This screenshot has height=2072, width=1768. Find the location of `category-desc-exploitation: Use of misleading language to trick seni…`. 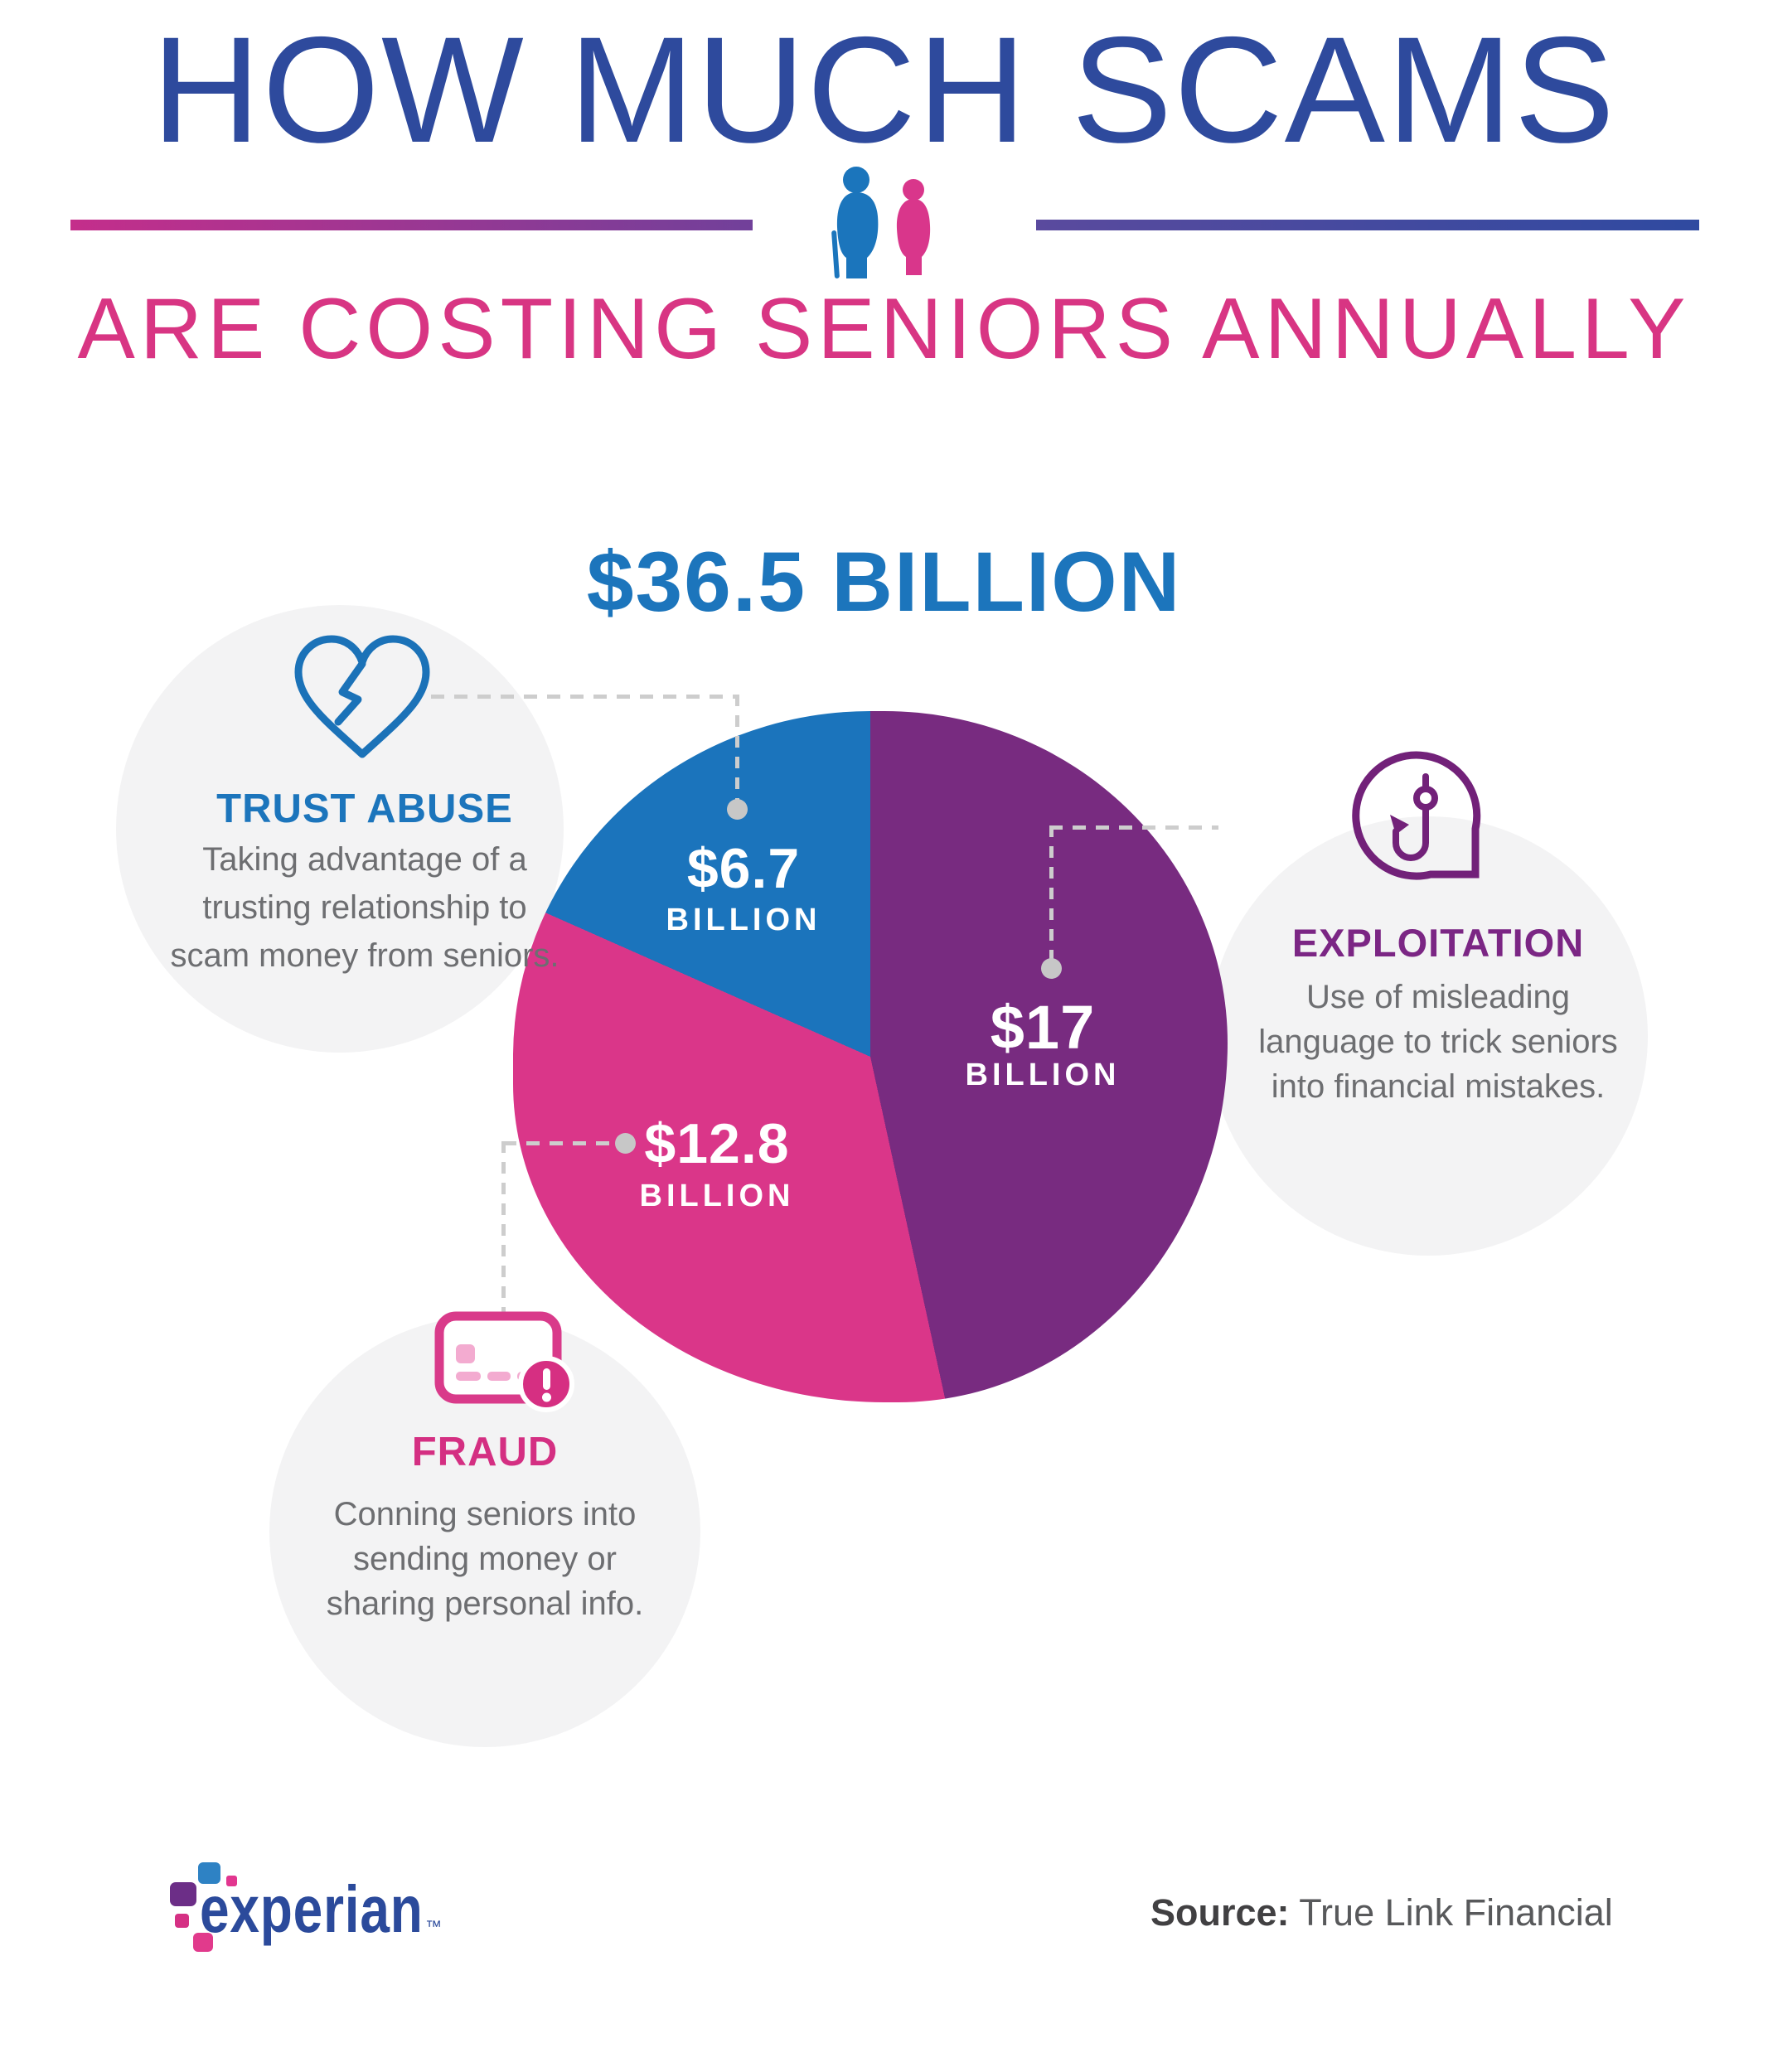

category-desc-exploitation: Use of misleading language to trick seni… is located at coordinates (1438, 1042).